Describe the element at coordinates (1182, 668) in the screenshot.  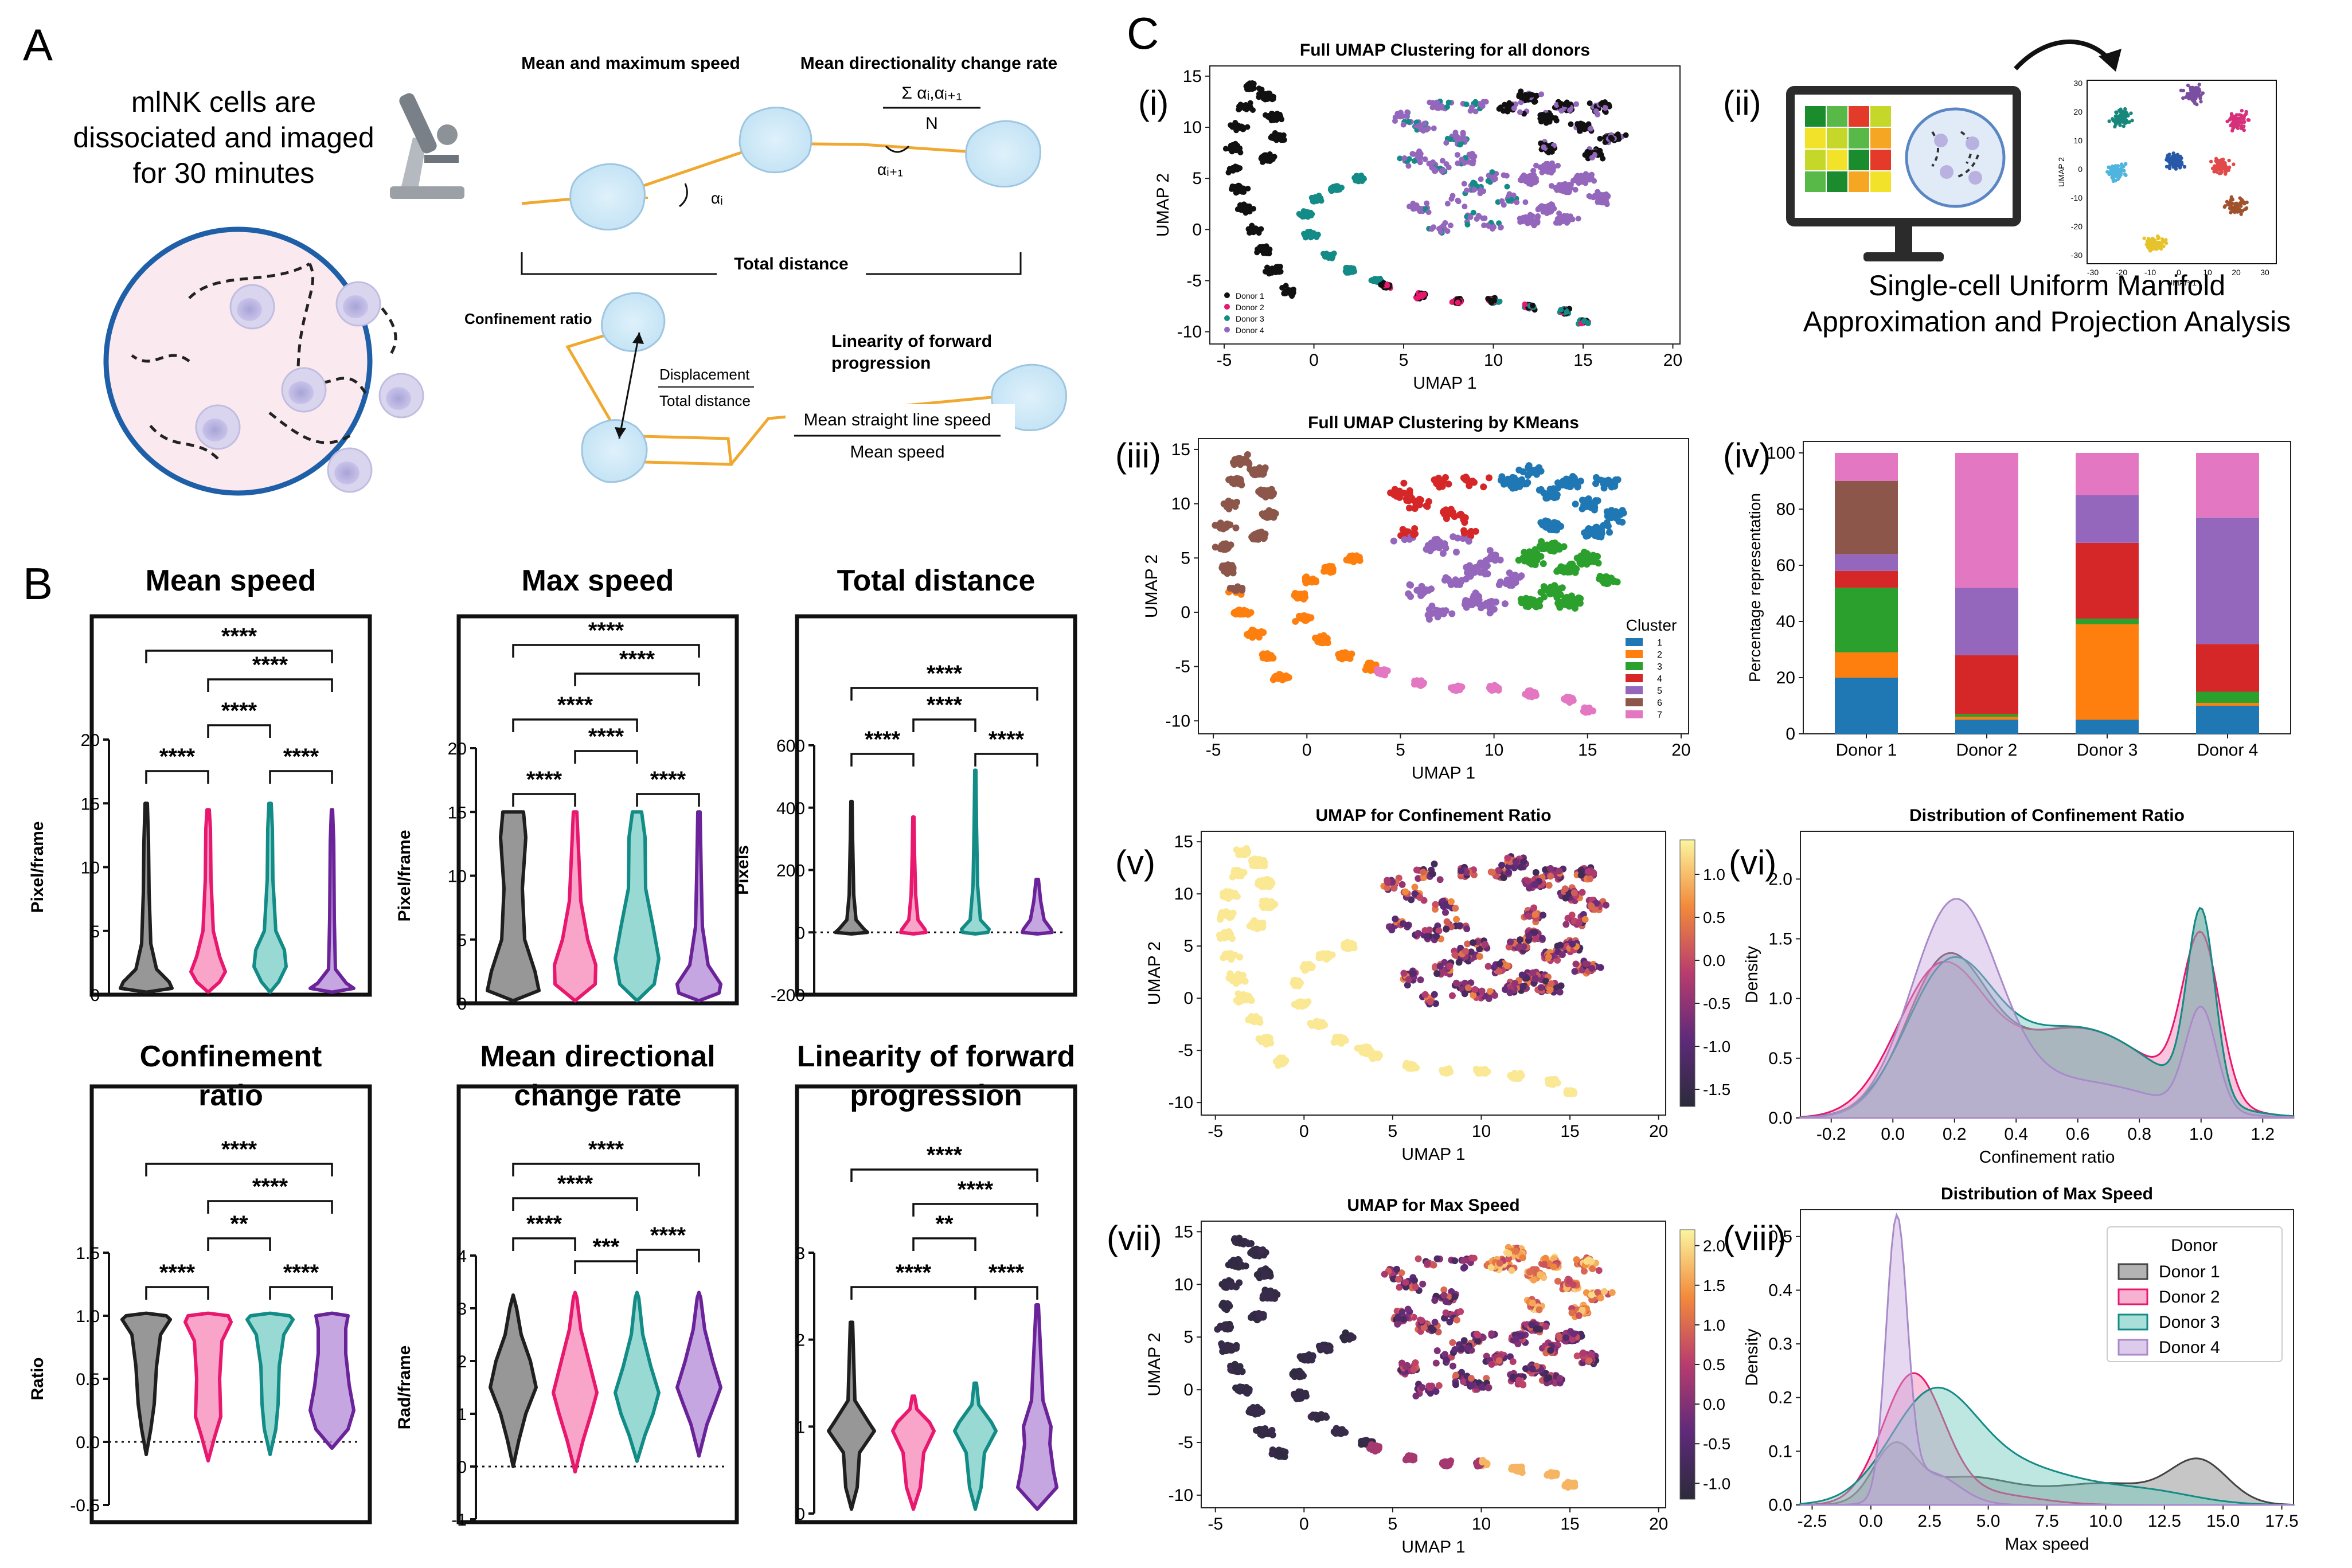
I see `y-tick-label: -5` at that location.